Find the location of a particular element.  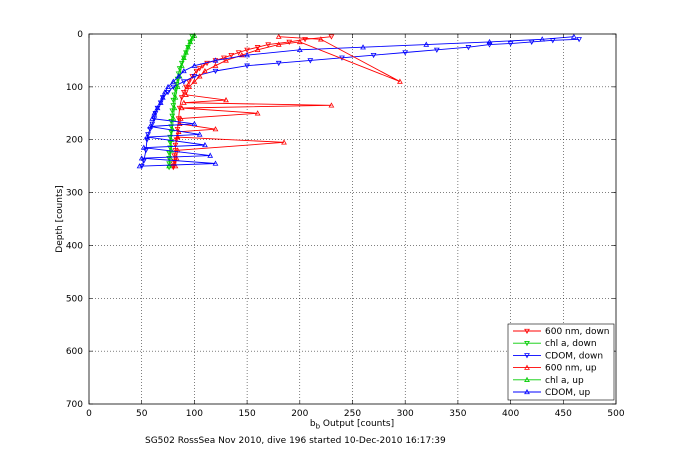

legend-entry: chl a, down is located at coordinates (555, 344).